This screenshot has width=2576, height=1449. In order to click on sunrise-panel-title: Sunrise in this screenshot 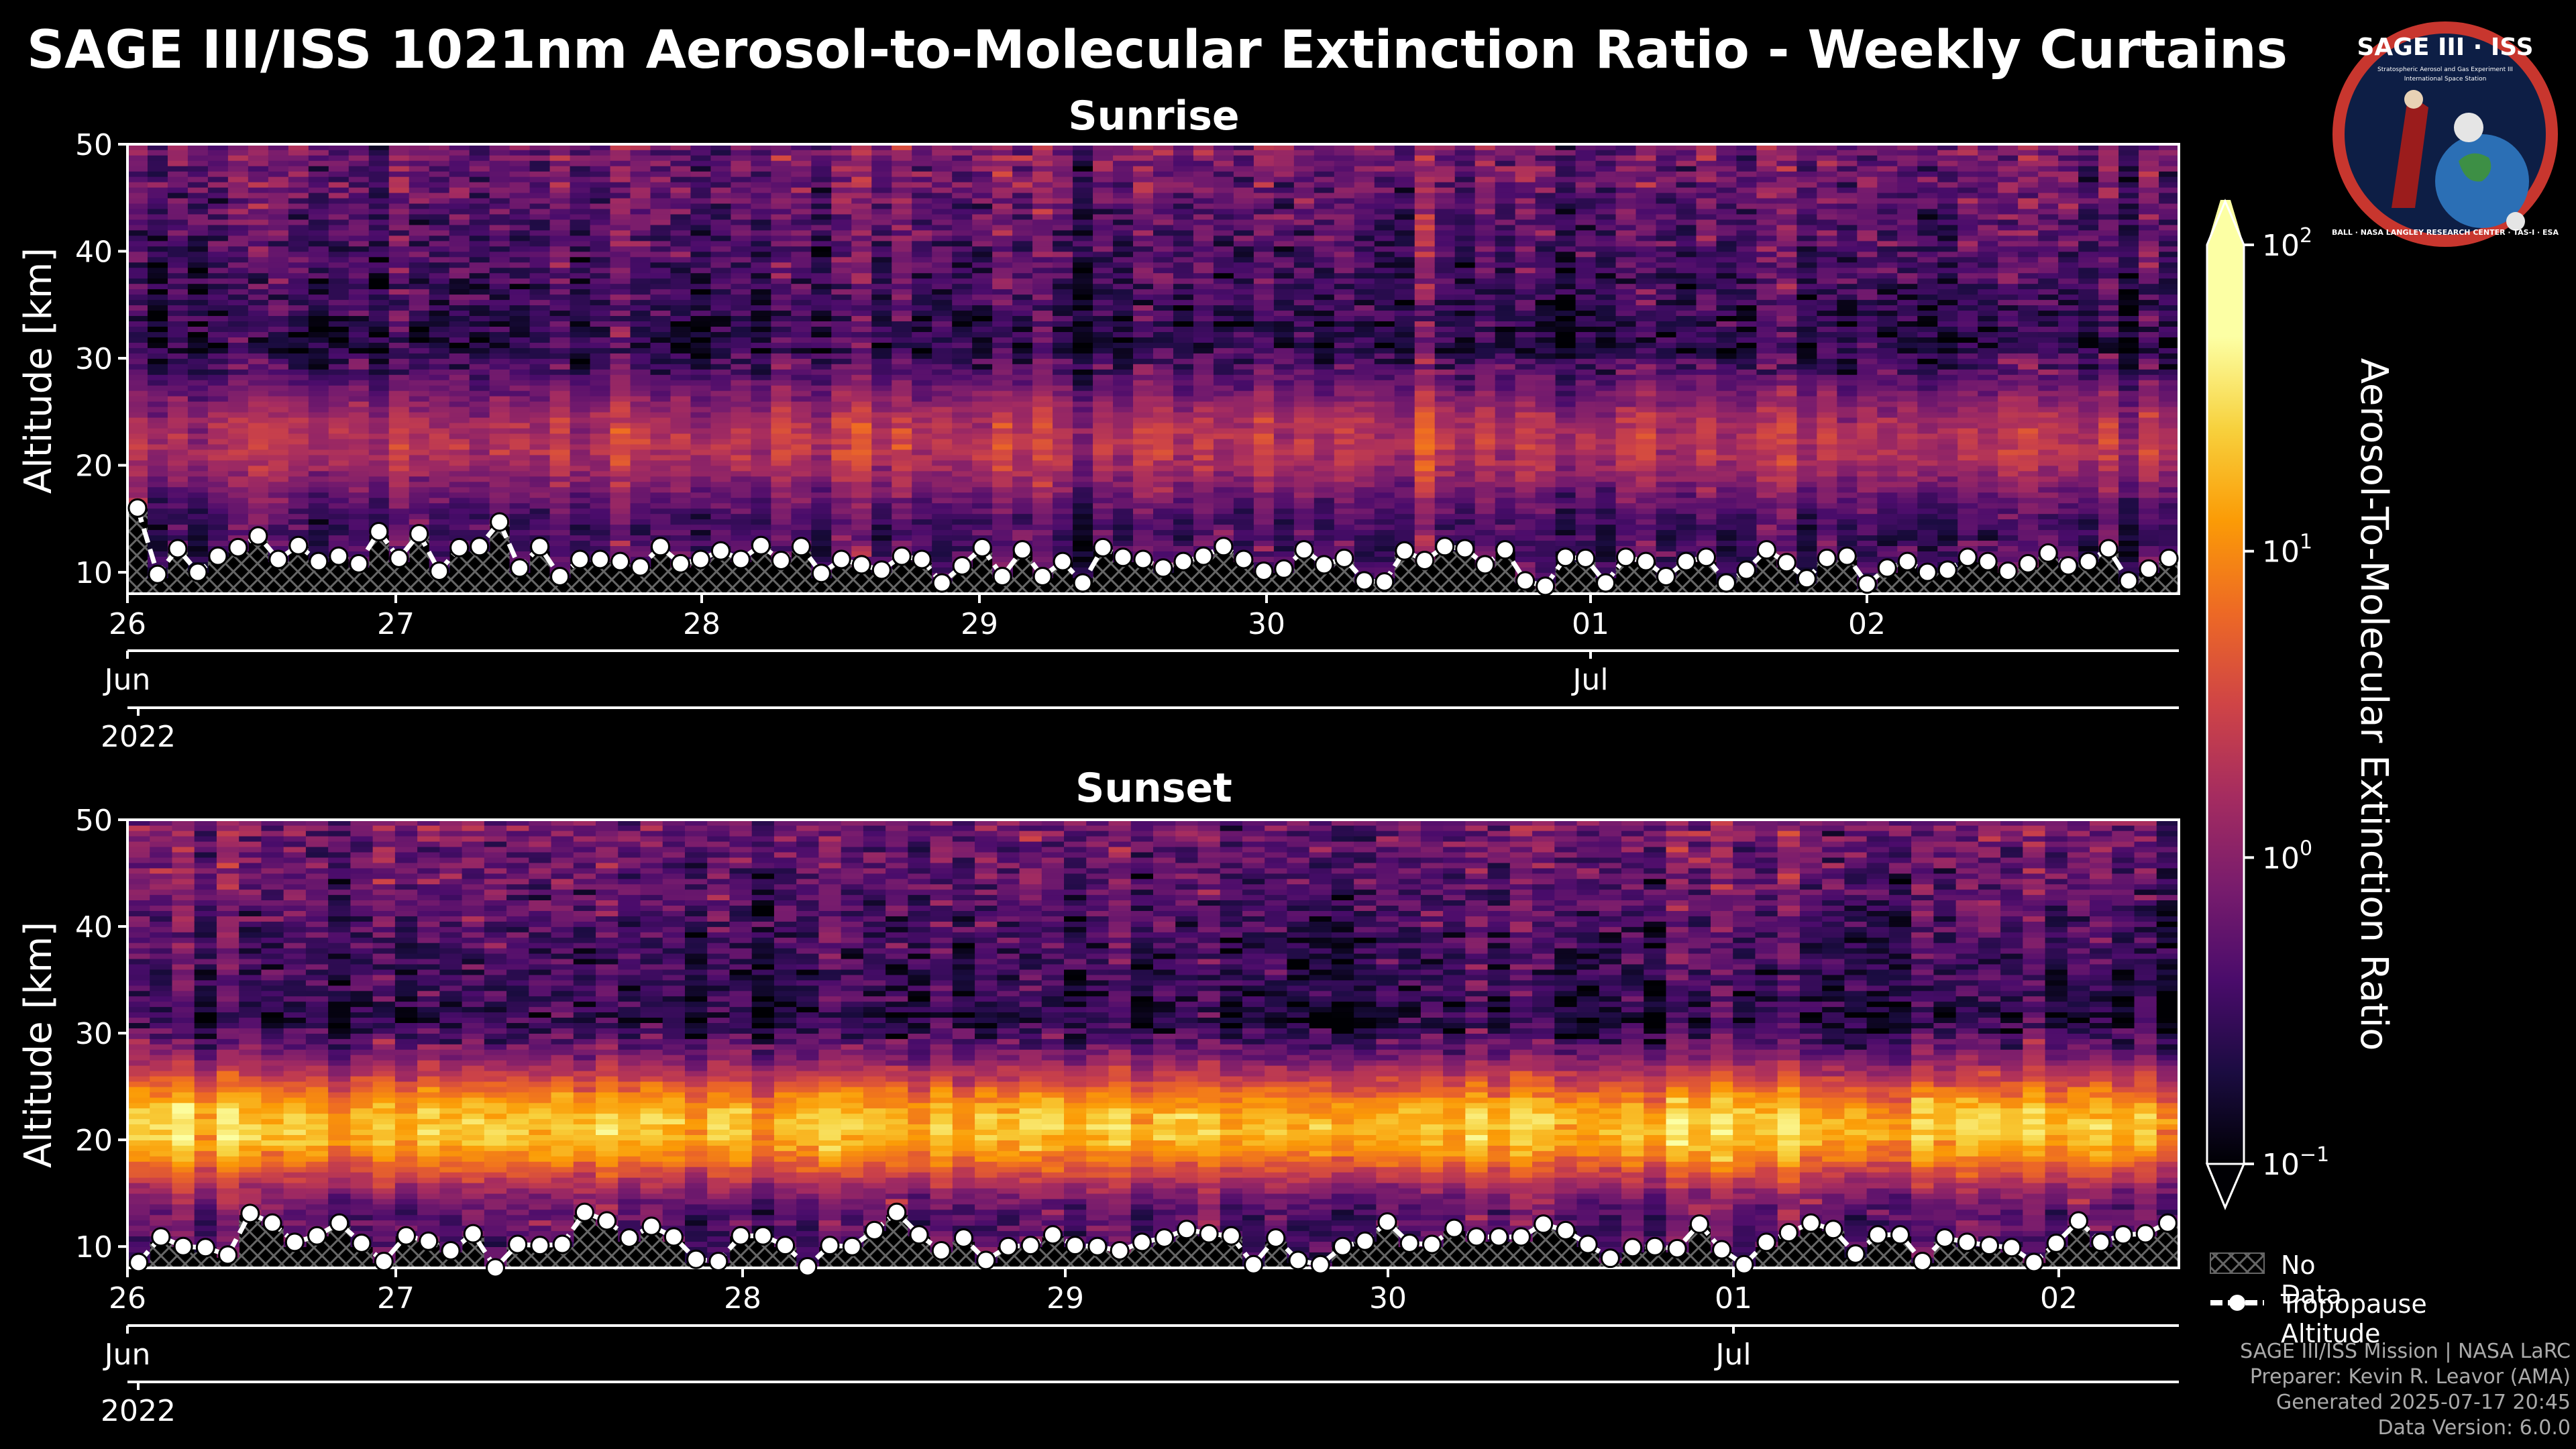, I will do `click(1154, 116)`.